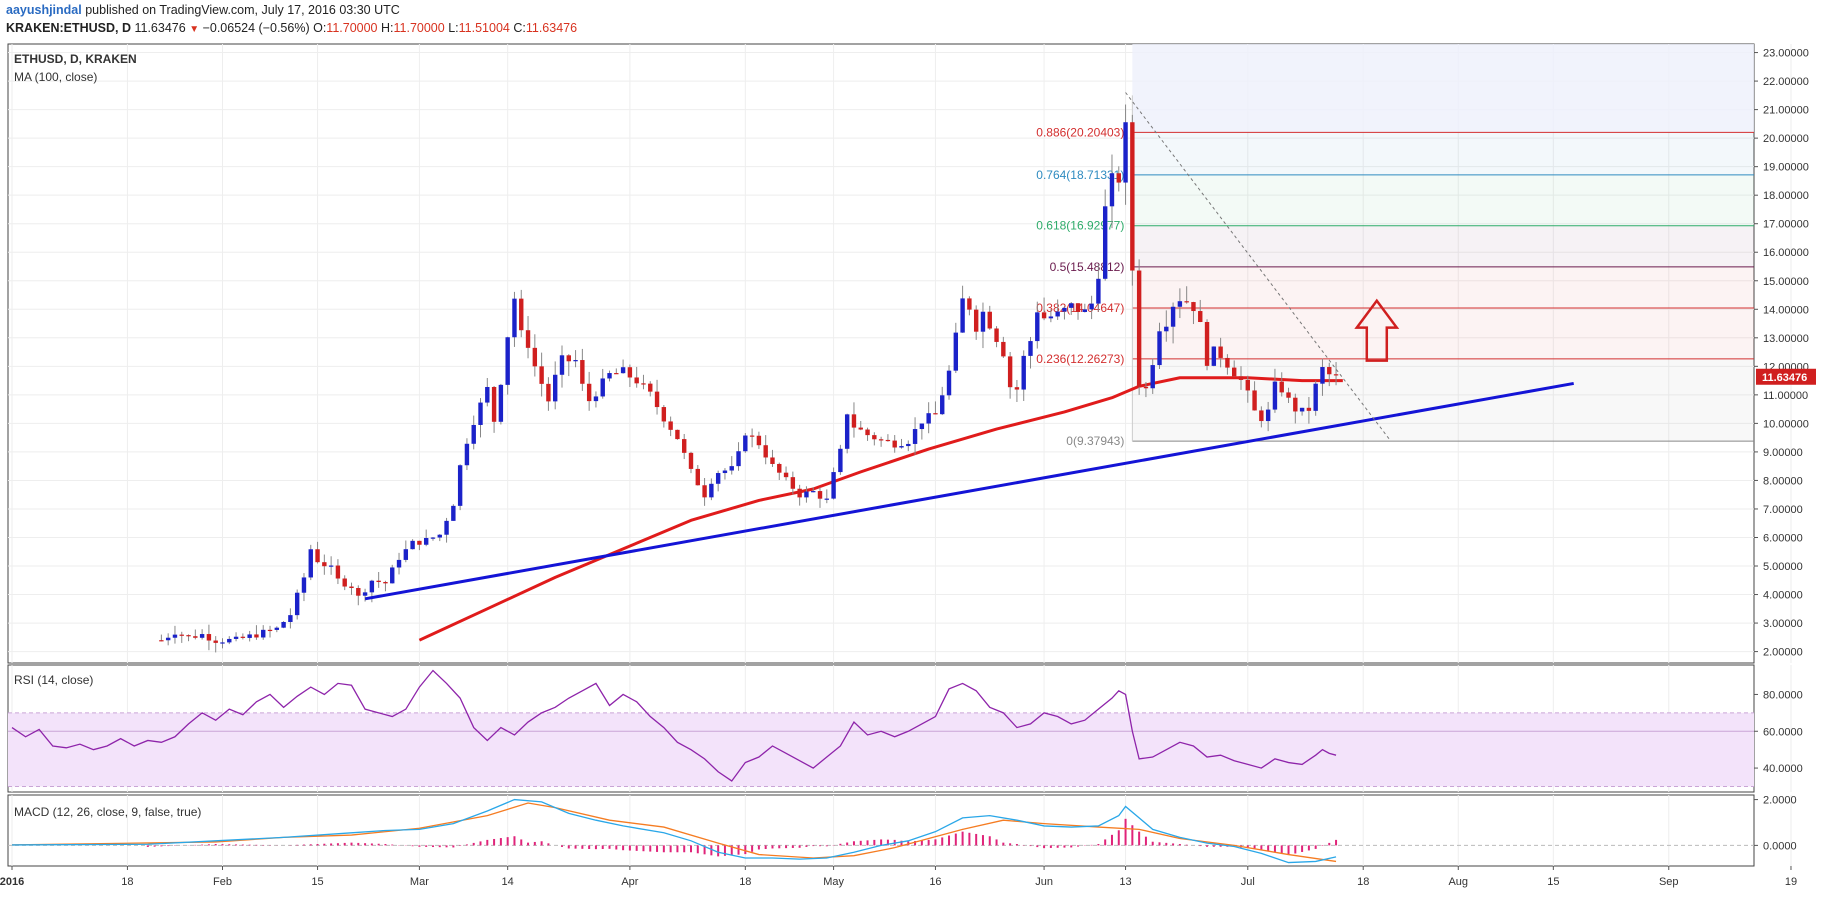 Image resolution: width=1824 pixels, height=907 pixels. I want to click on rsi-line, so click(674, 725).